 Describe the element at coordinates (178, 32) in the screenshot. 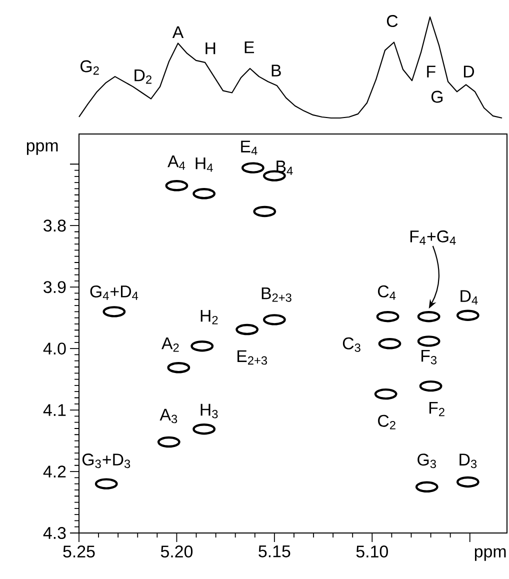

I see `annotation: A` at that location.